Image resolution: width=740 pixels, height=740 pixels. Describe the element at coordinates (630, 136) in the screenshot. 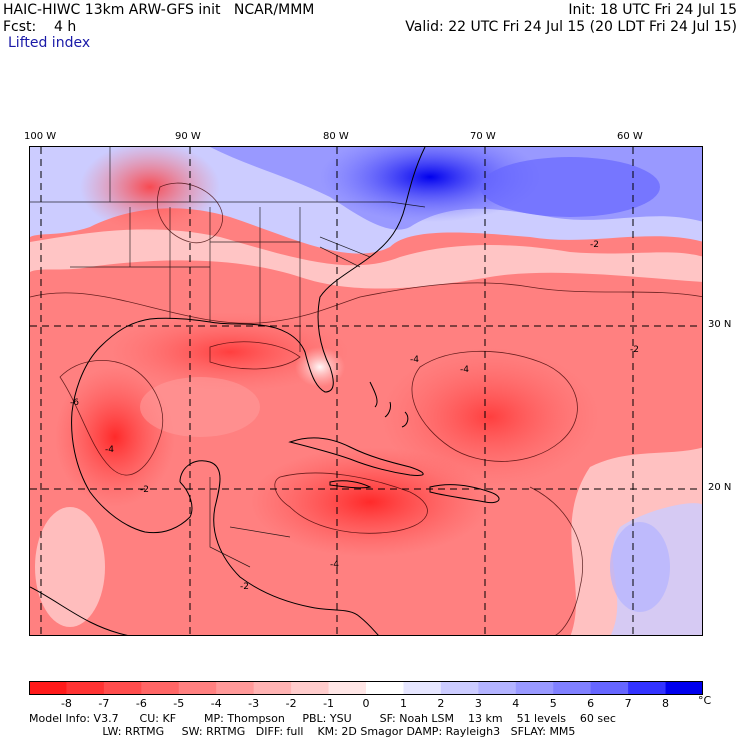

I see `lon-label-60w: 60 W` at that location.